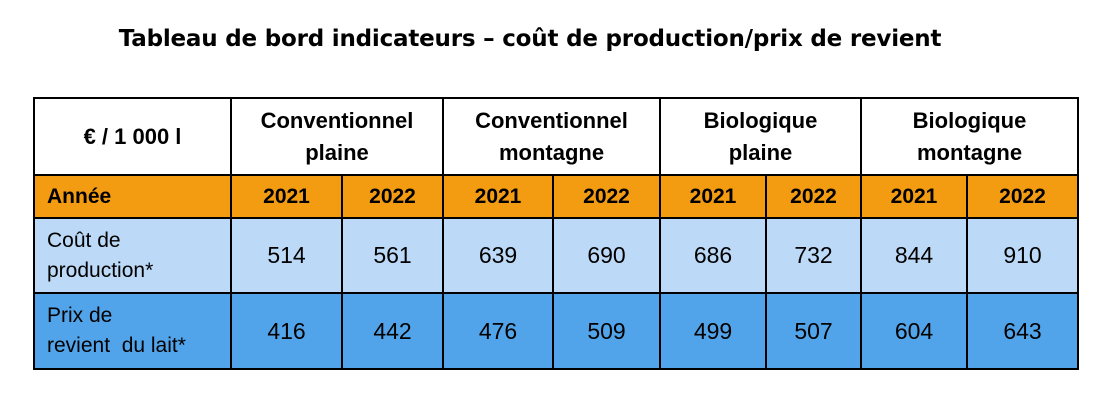 The image size is (1111, 406). I want to click on value-cell: 690, so click(606, 255).